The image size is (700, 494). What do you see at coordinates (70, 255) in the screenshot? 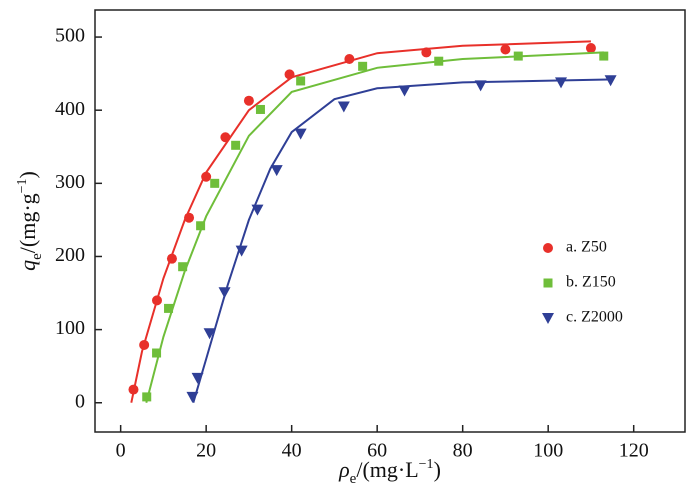
I see `y-tick-label: 200` at bounding box center [70, 255].